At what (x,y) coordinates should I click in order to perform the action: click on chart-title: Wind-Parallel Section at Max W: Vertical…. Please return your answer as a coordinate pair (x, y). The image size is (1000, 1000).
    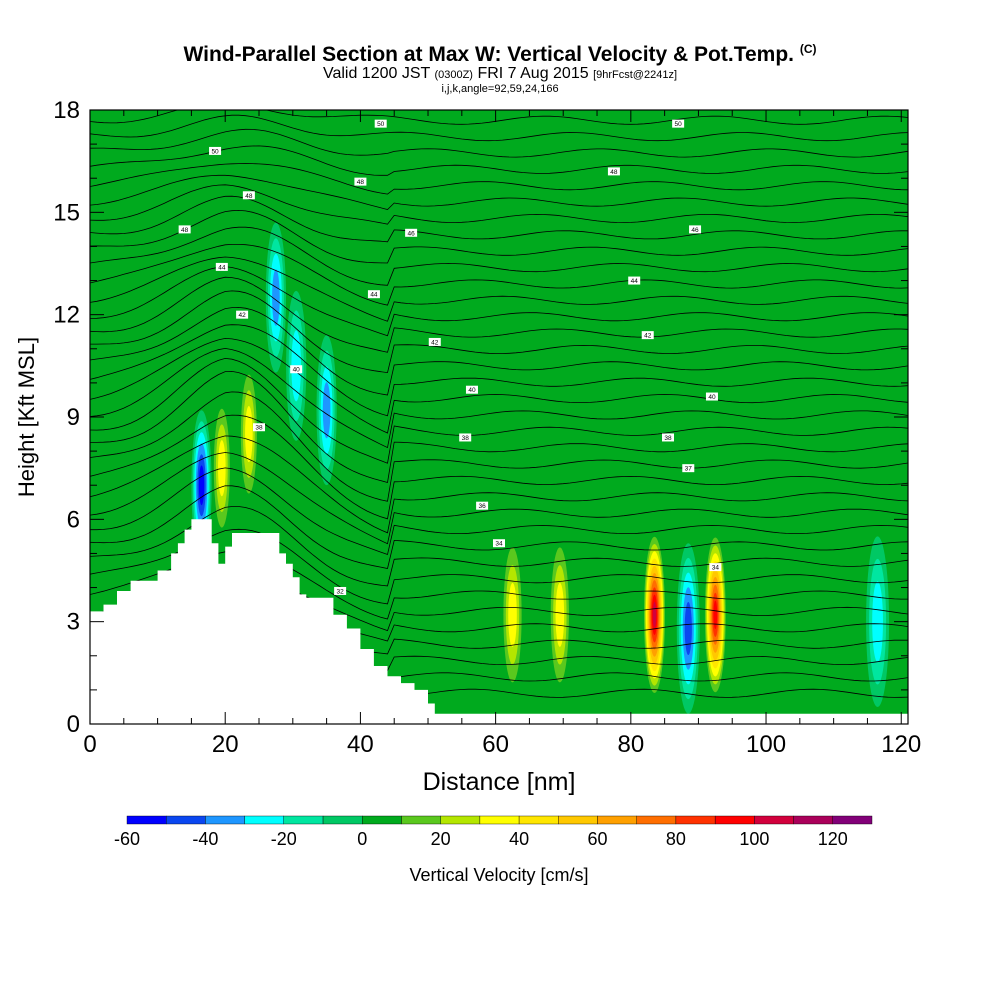
    Looking at the image, I should click on (500, 52).